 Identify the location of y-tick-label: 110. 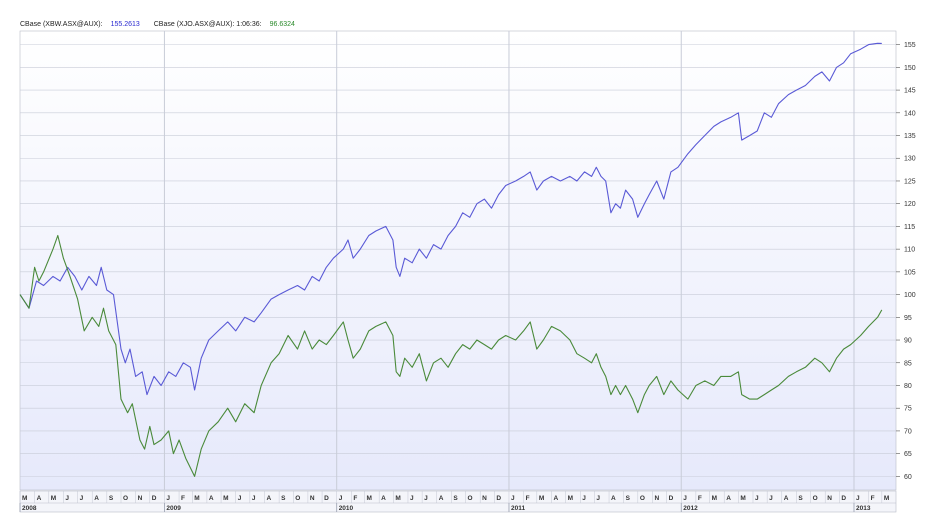
(909, 250).